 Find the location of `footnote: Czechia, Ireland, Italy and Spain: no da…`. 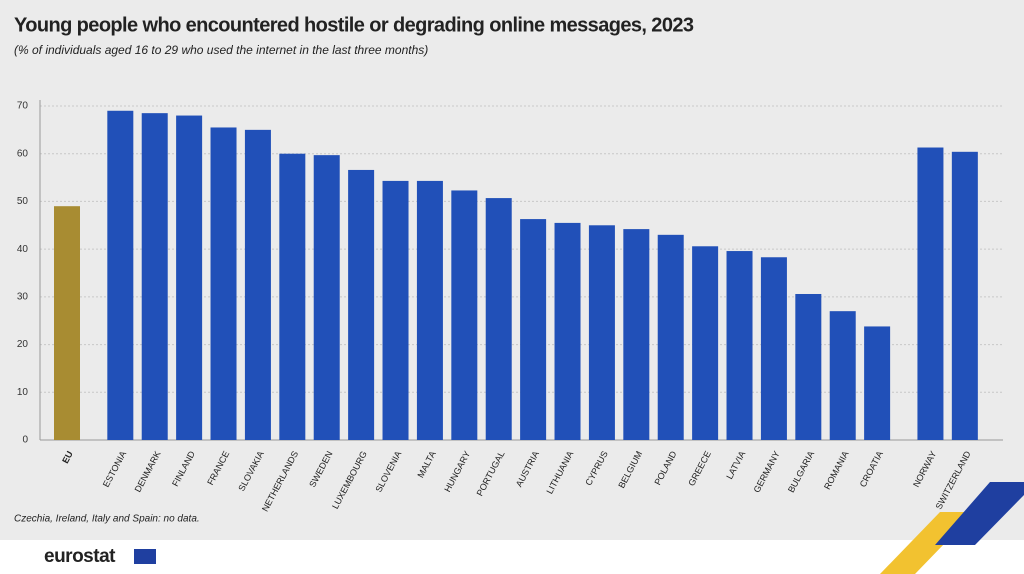

footnote: Czechia, Ireland, Italy and Spain: no da… is located at coordinates (107, 519).